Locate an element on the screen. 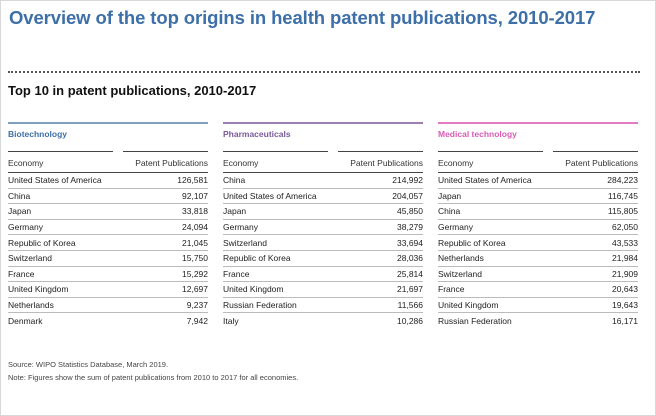  table-row: United Kingdom 21,697 is located at coordinates (323, 290).